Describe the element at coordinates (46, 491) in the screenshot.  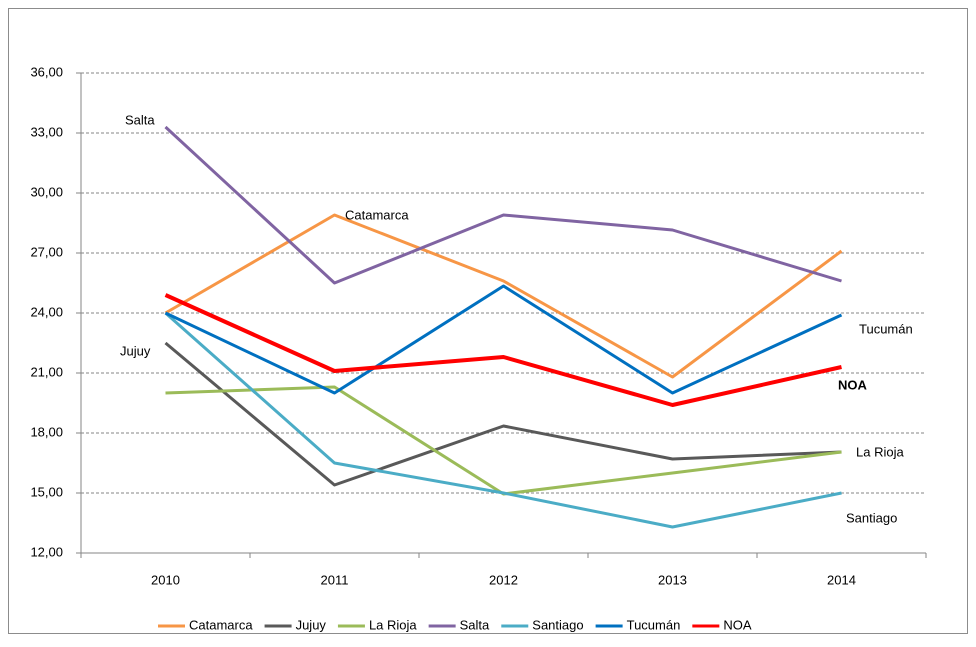
I see `y-tick-label: 15,00` at that location.